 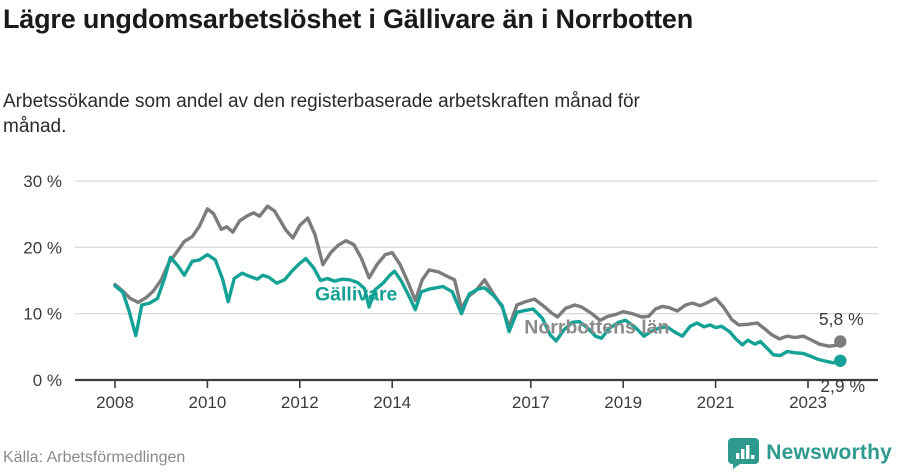 I want to click on y-axis-label: 10 %, so click(x=42, y=314).